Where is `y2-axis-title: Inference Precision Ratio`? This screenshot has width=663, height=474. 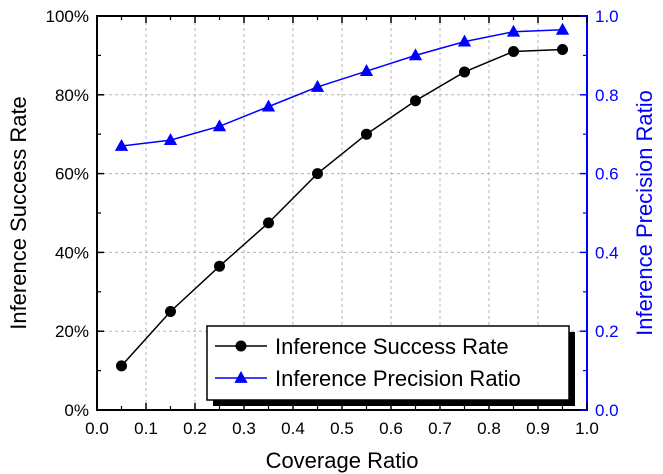 y2-axis-title: Inference Precision Ratio is located at coordinates (644, 213).